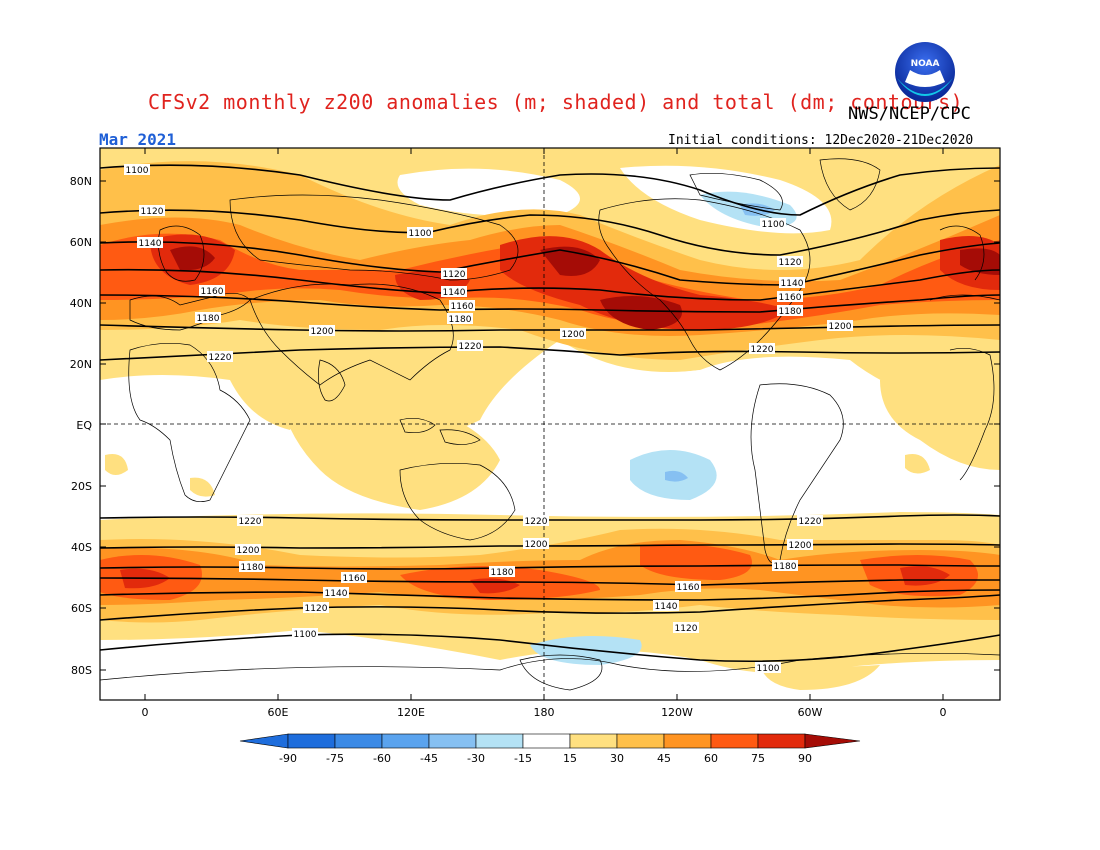 The image size is (1100, 850). I want to click on colorbar-tick-label: 15, so click(570, 758).